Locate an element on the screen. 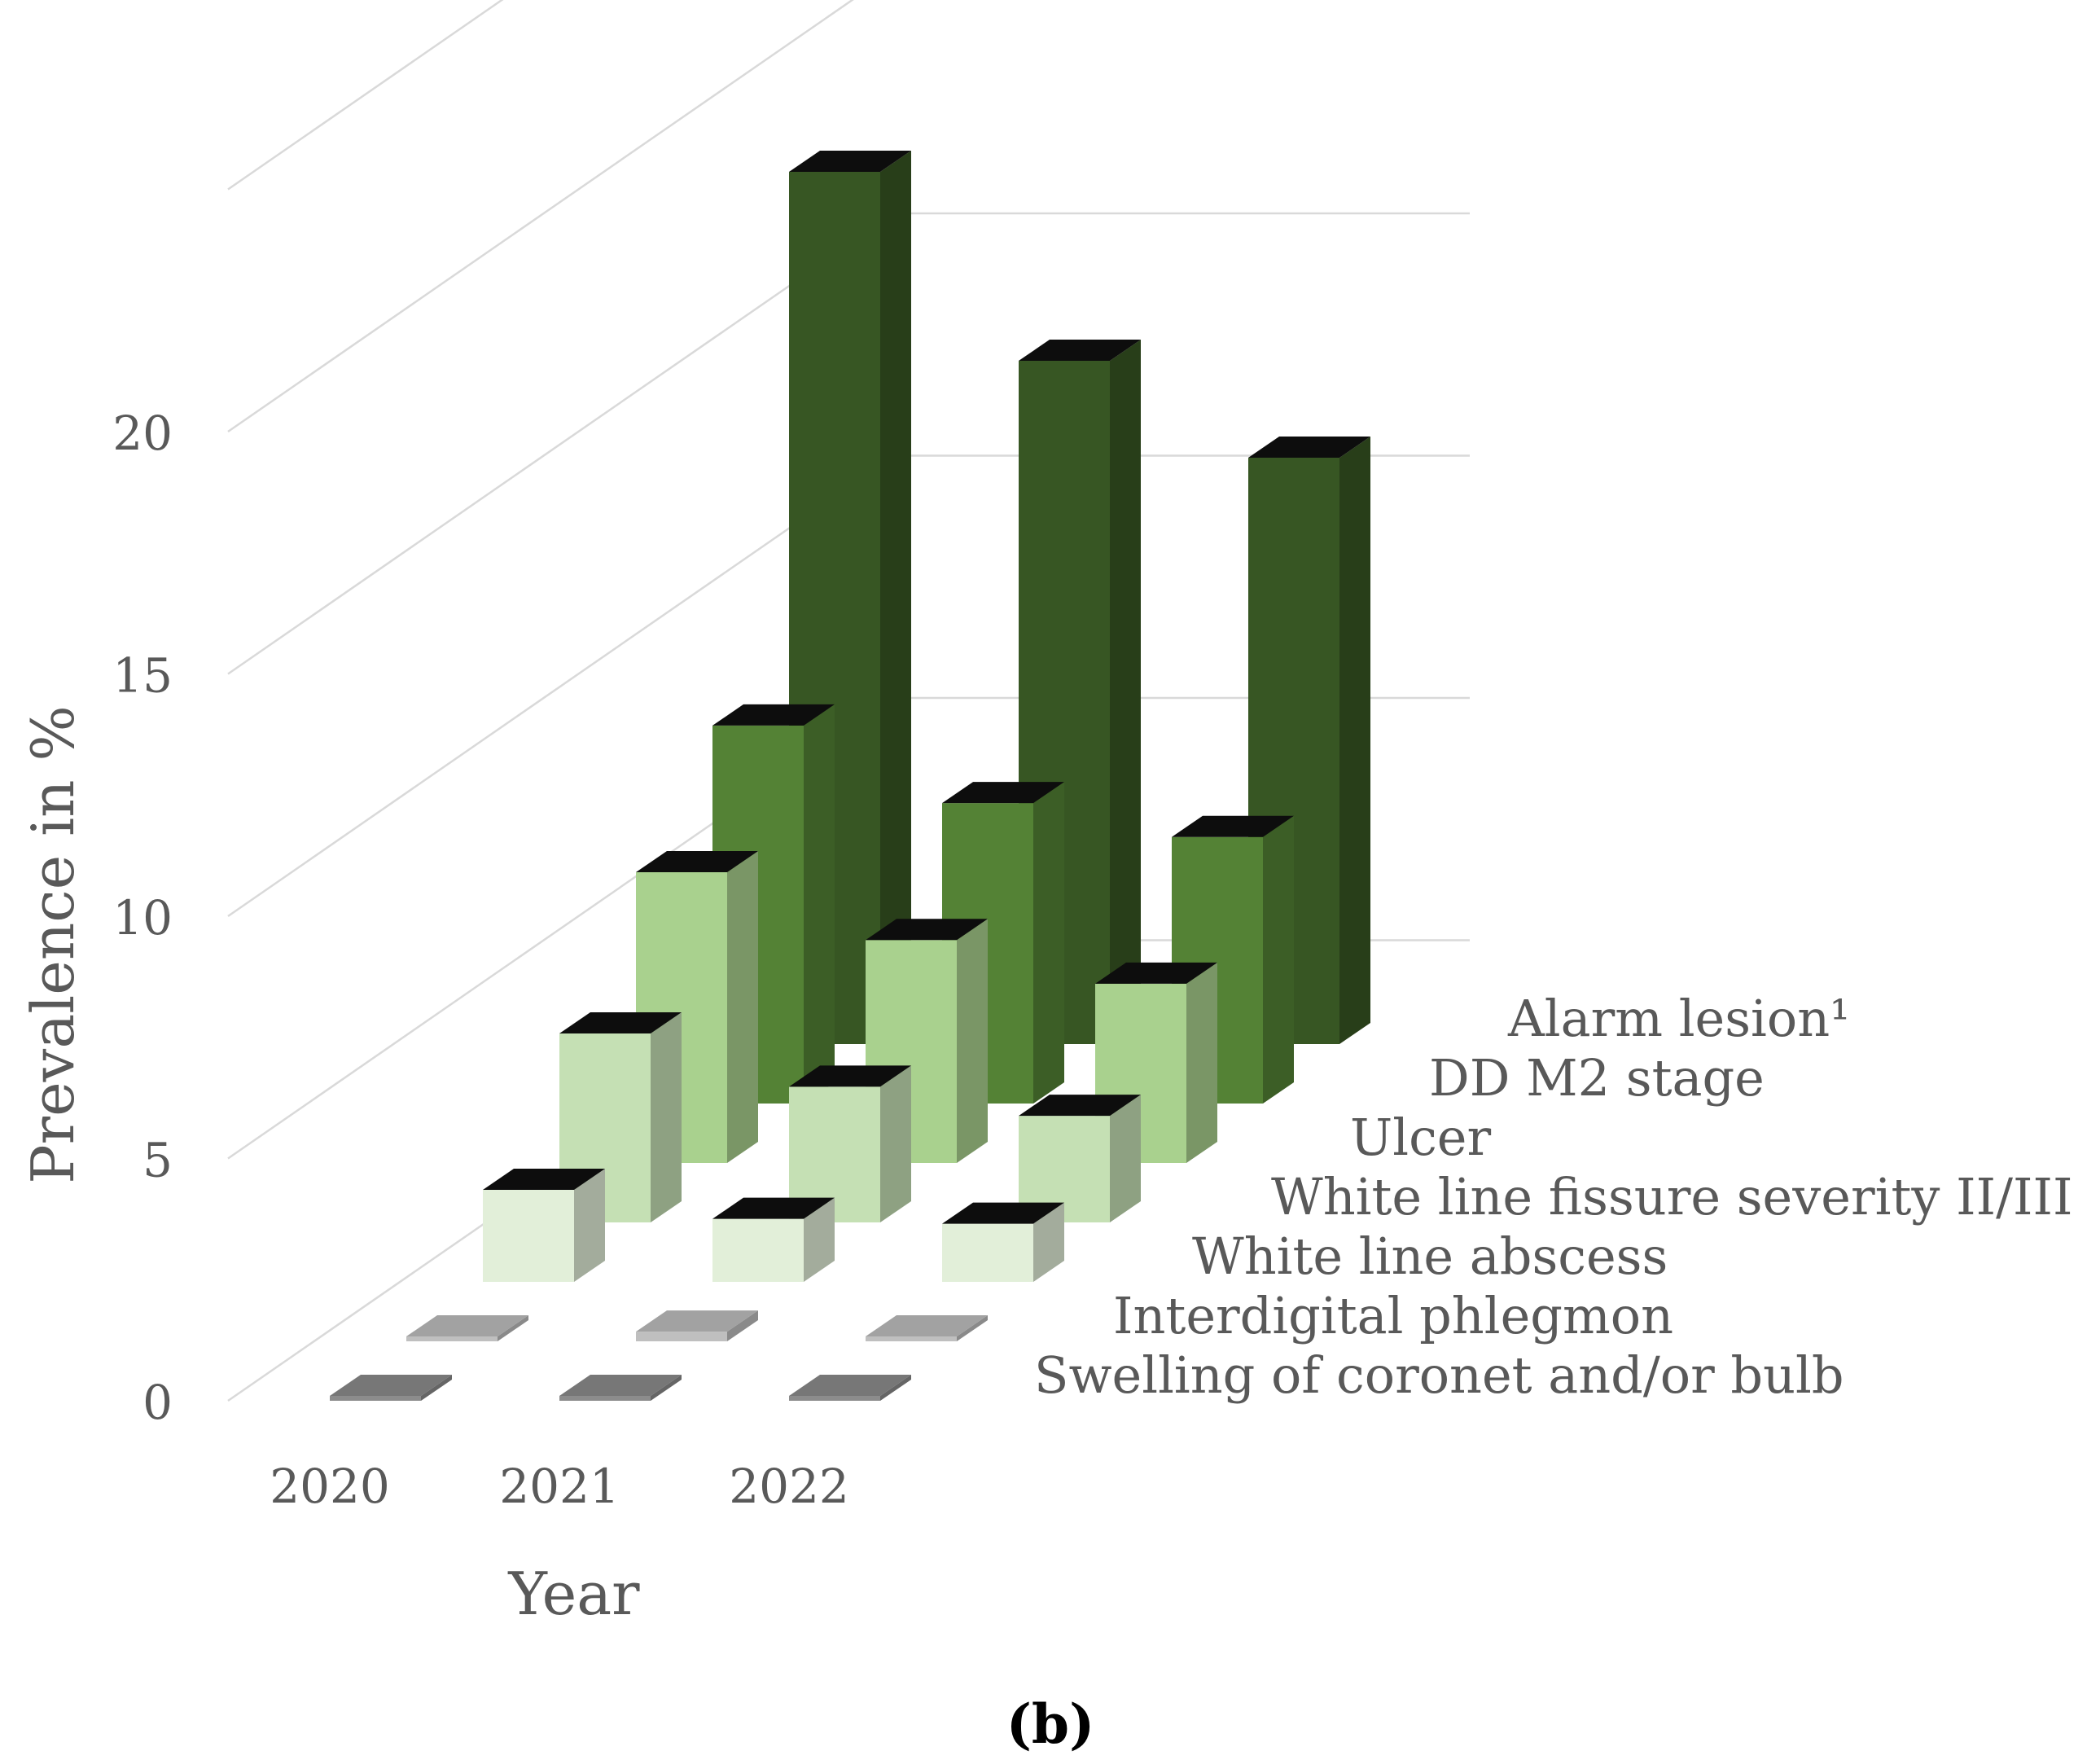  bar-white-line-abscess-2022 is located at coordinates (1003, 1242).